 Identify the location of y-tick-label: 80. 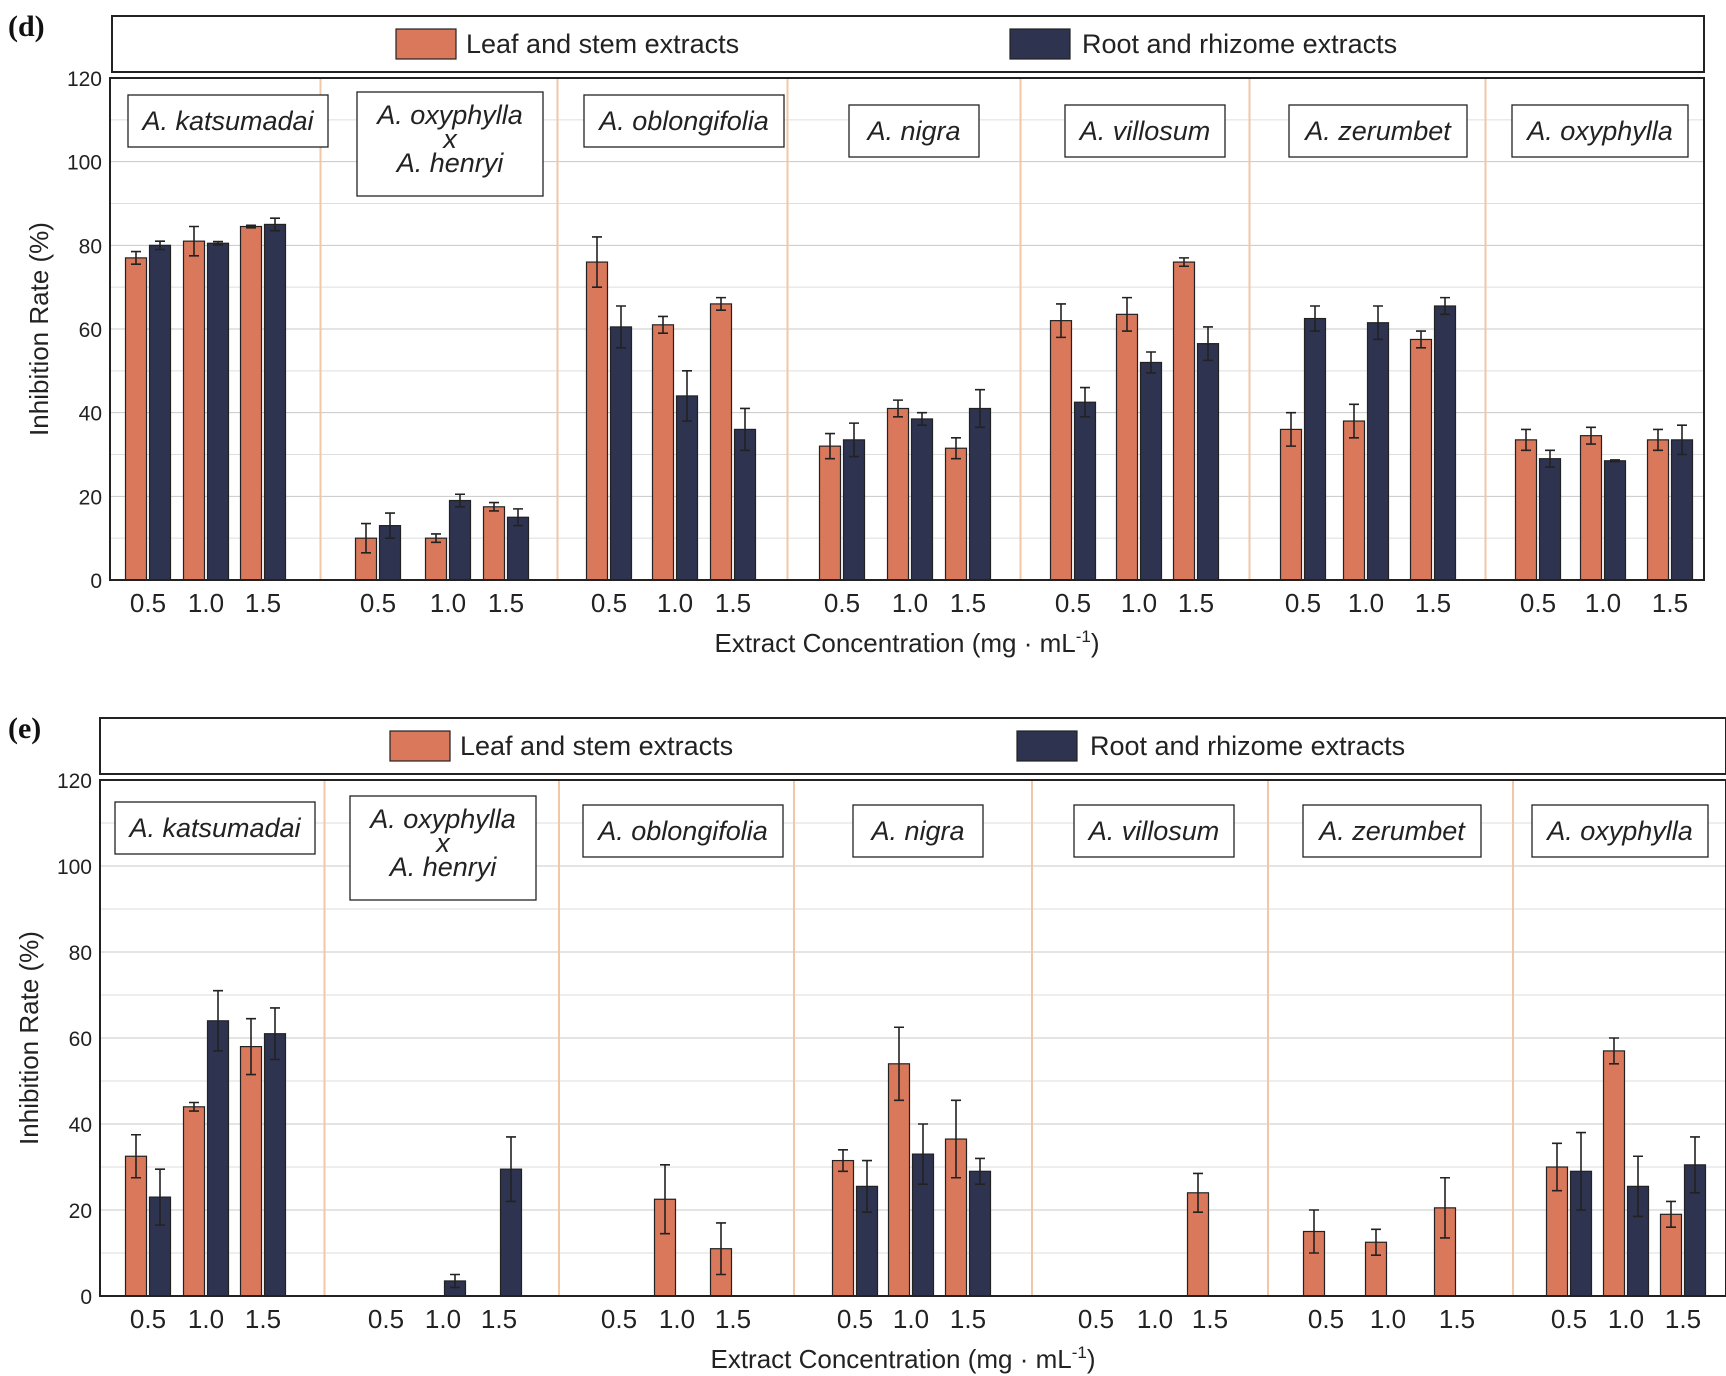
(90, 246).